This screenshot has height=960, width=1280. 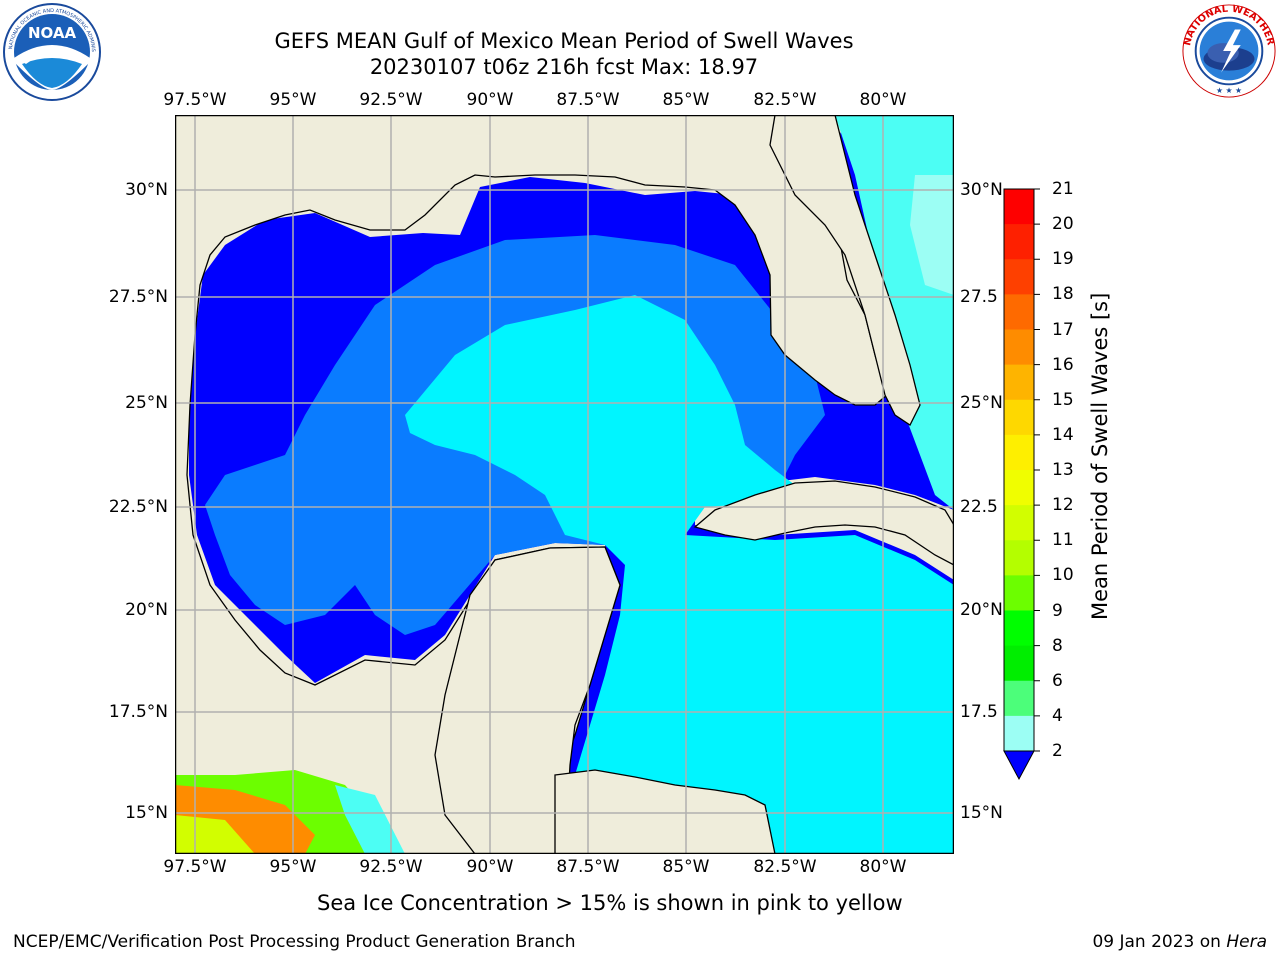 I want to click on lon-label-top: 82.5°W, so click(x=785, y=100).